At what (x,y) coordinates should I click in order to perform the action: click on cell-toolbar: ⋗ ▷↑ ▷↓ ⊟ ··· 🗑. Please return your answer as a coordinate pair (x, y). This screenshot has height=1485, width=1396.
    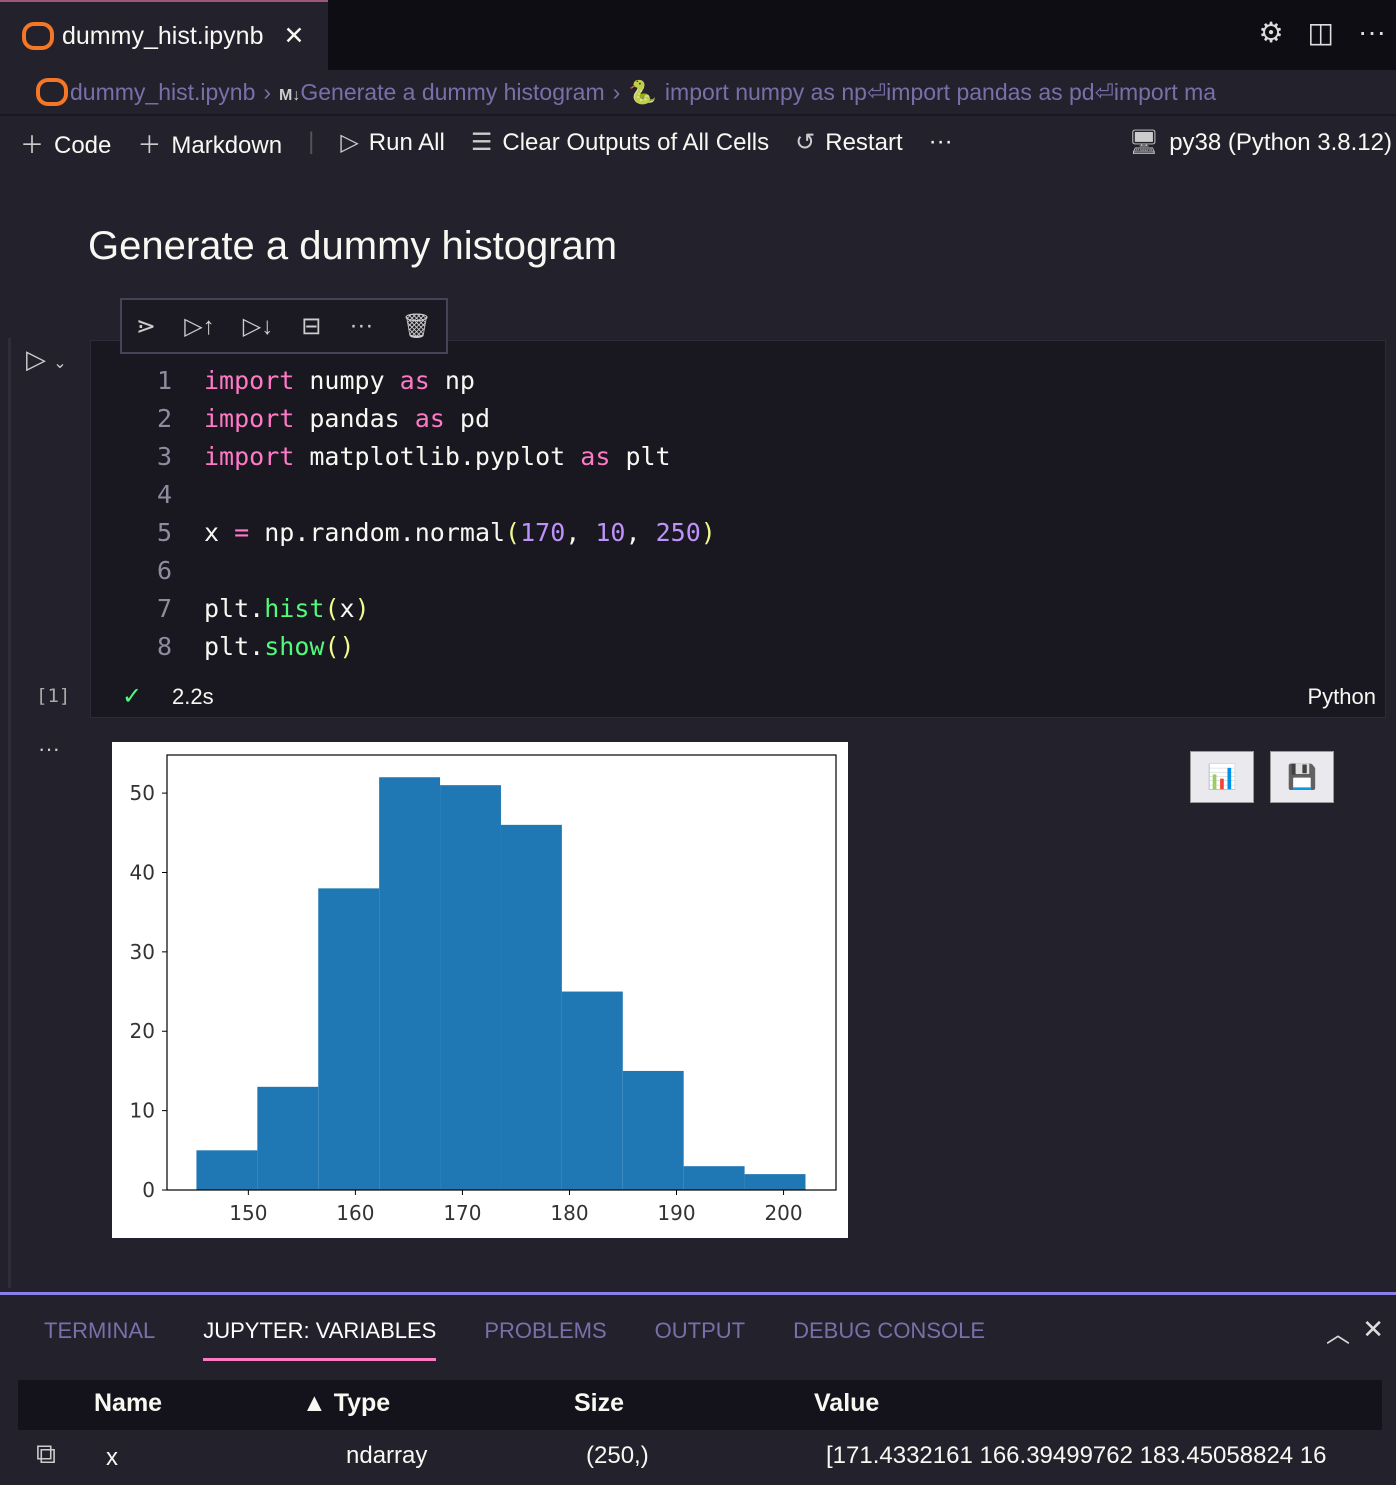
    Looking at the image, I should click on (284, 326).